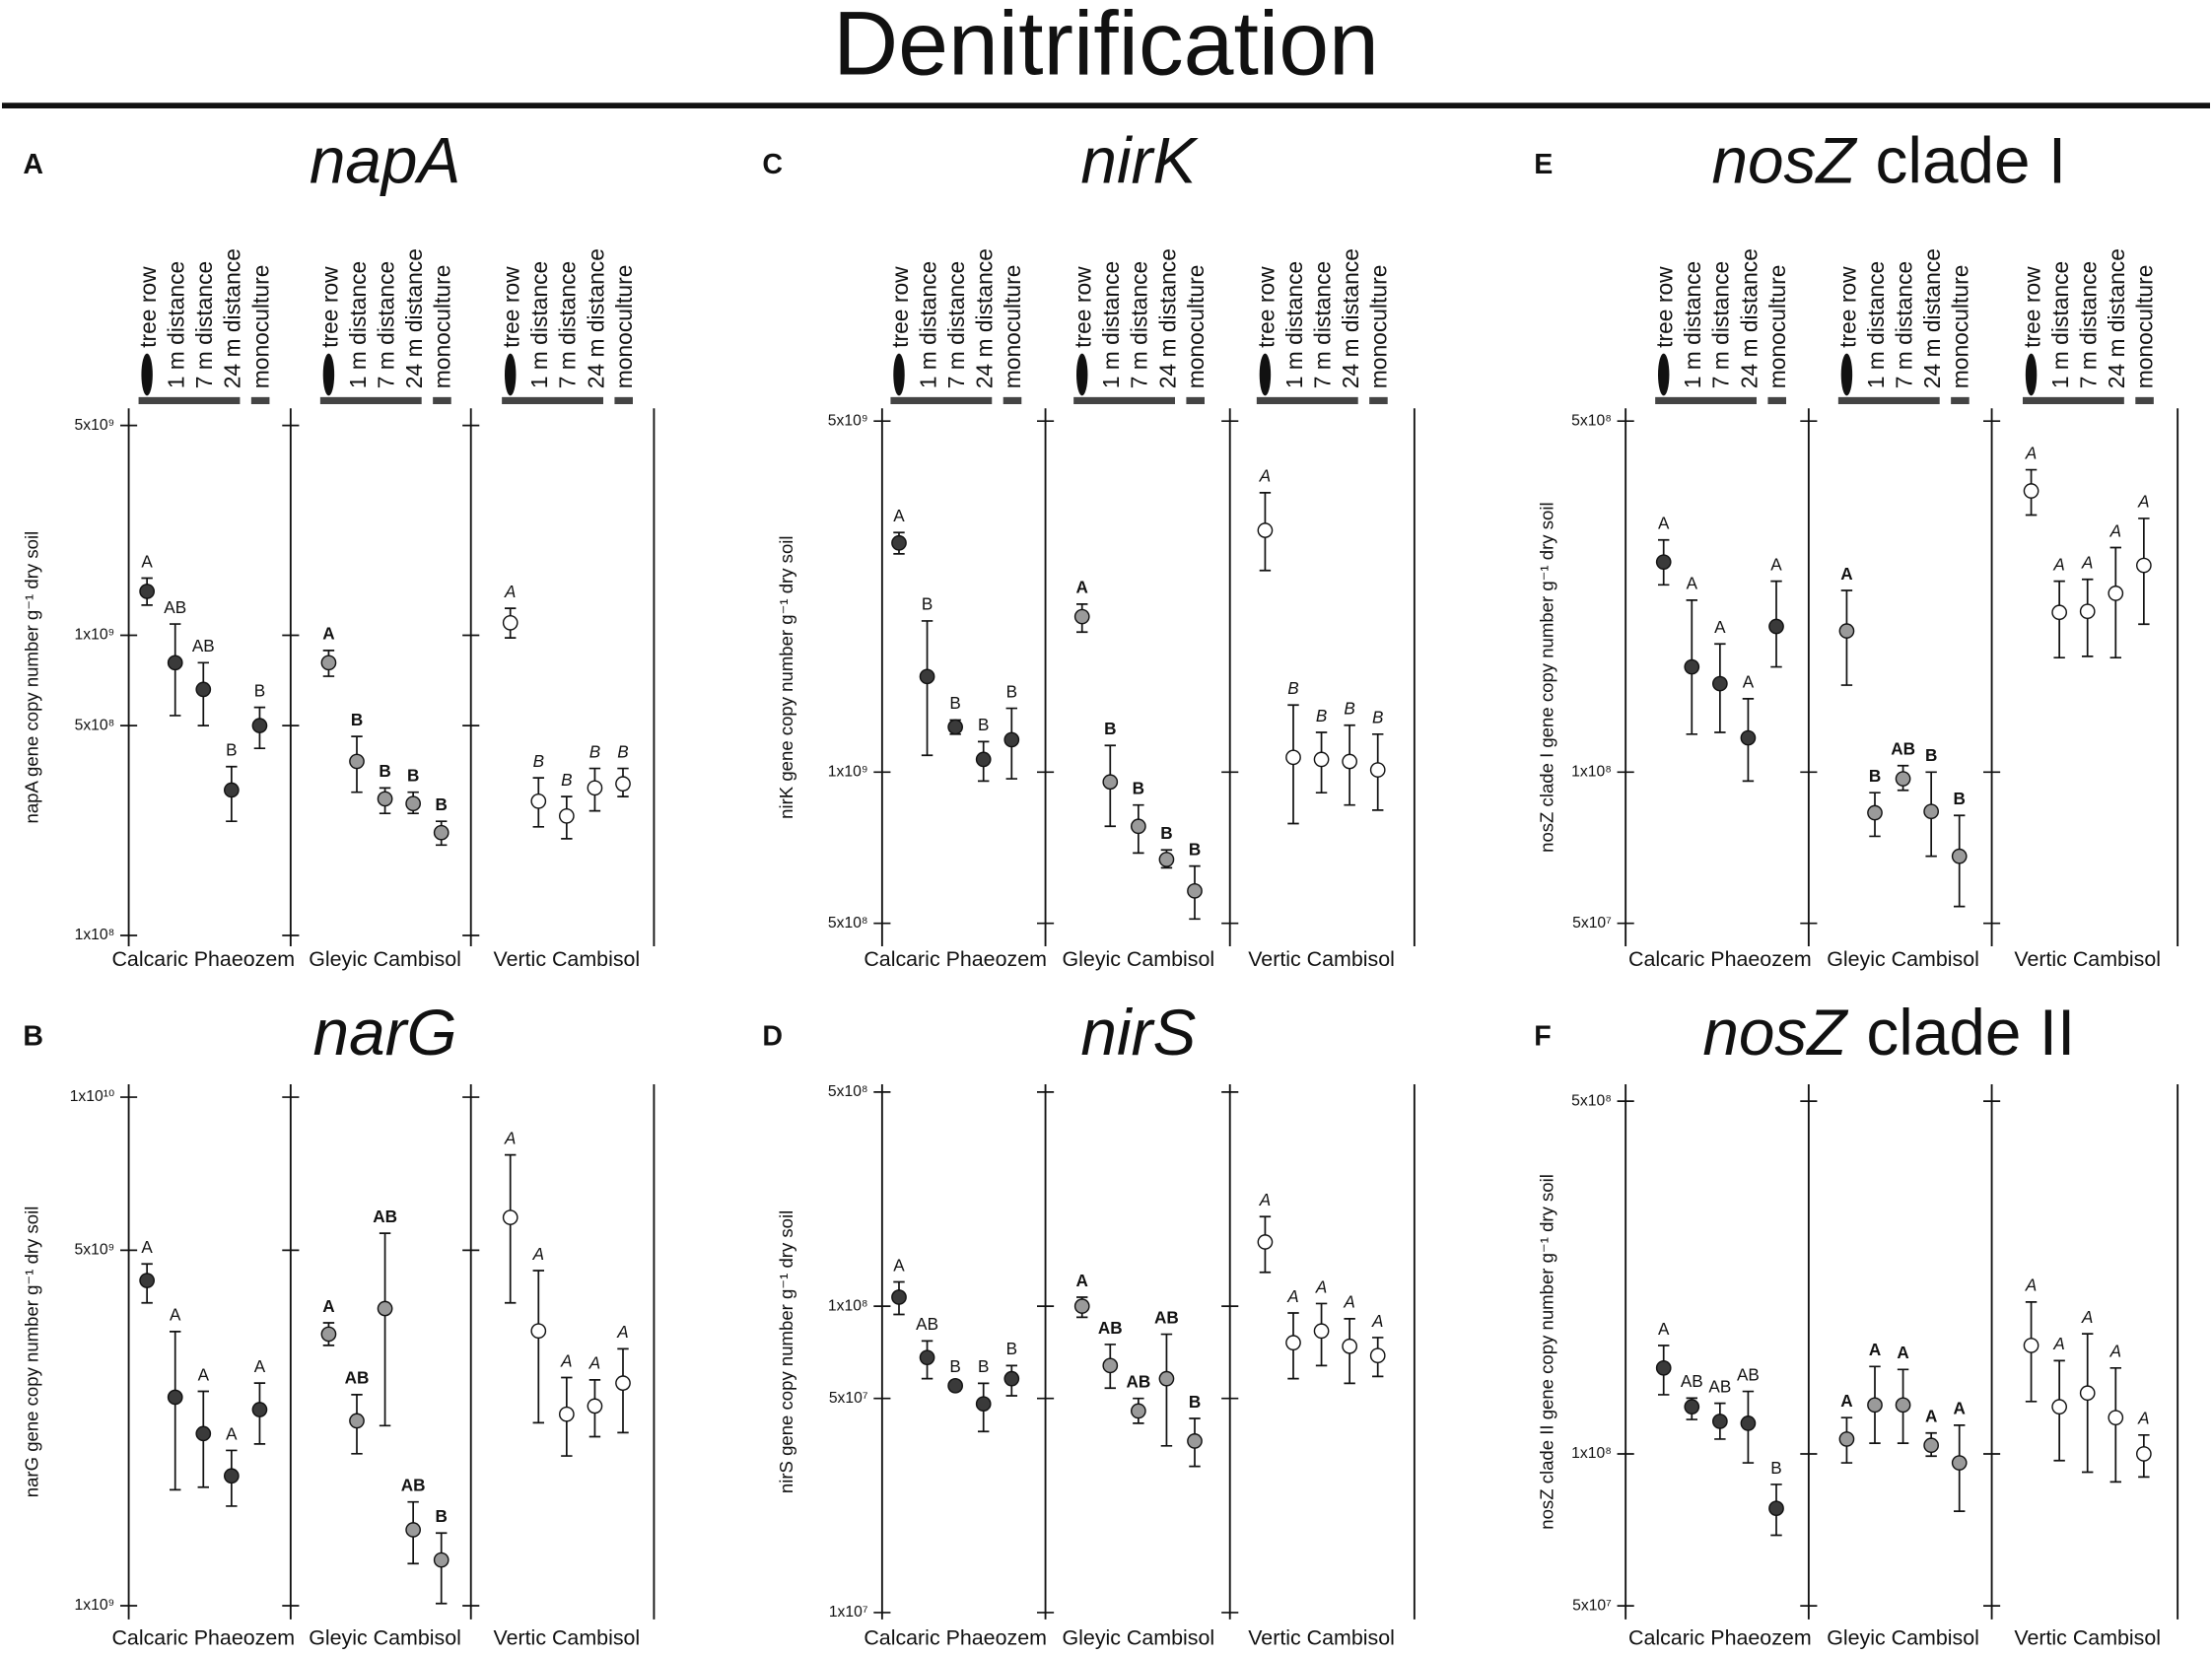 The height and width of the screenshot is (1656, 2212). I want to click on panel-letter: A, so click(33, 165).